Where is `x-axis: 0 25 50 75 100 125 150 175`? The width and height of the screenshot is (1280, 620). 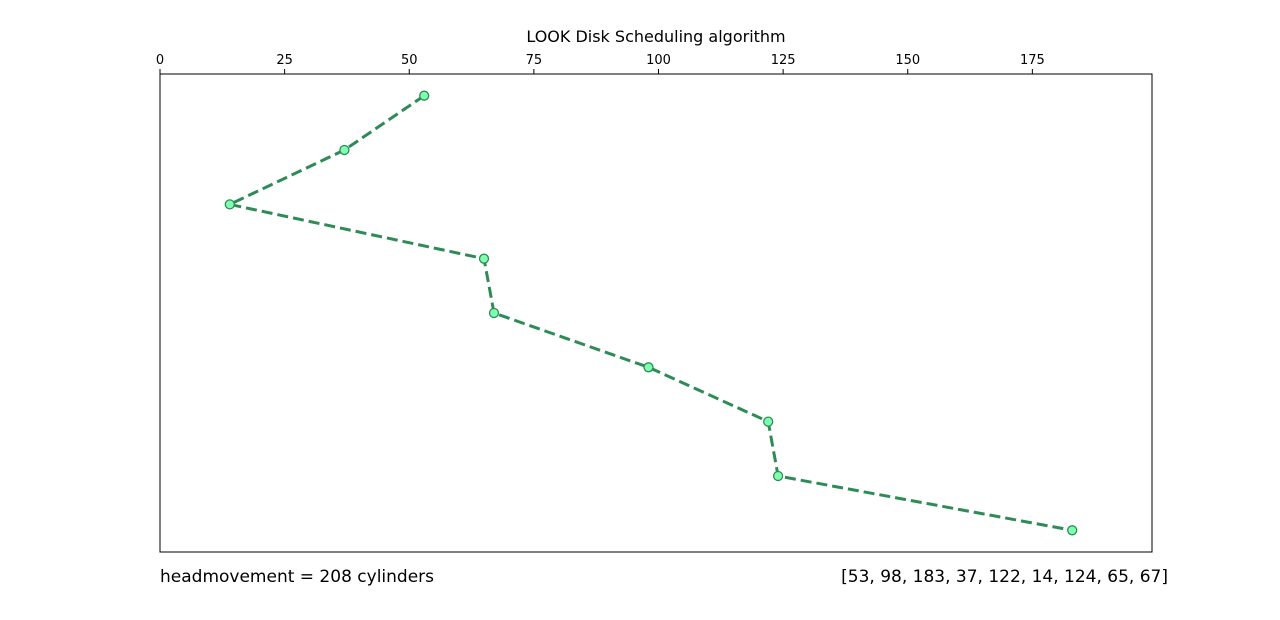
x-axis: 0 25 50 75 100 125 150 175 is located at coordinates (600, 63).